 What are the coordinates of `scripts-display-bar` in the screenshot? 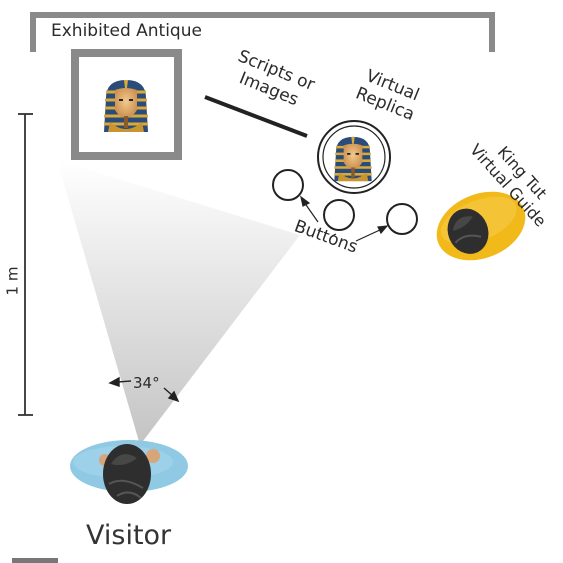 It's located at (256, 116).